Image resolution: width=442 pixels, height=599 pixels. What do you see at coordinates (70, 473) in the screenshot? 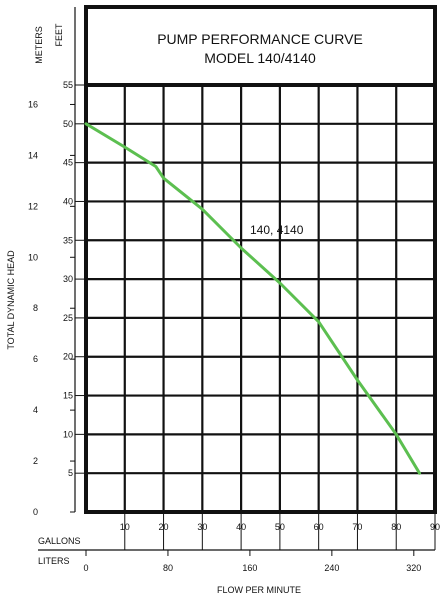
I see `feet-tick-label: 5` at bounding box center [70, 473].